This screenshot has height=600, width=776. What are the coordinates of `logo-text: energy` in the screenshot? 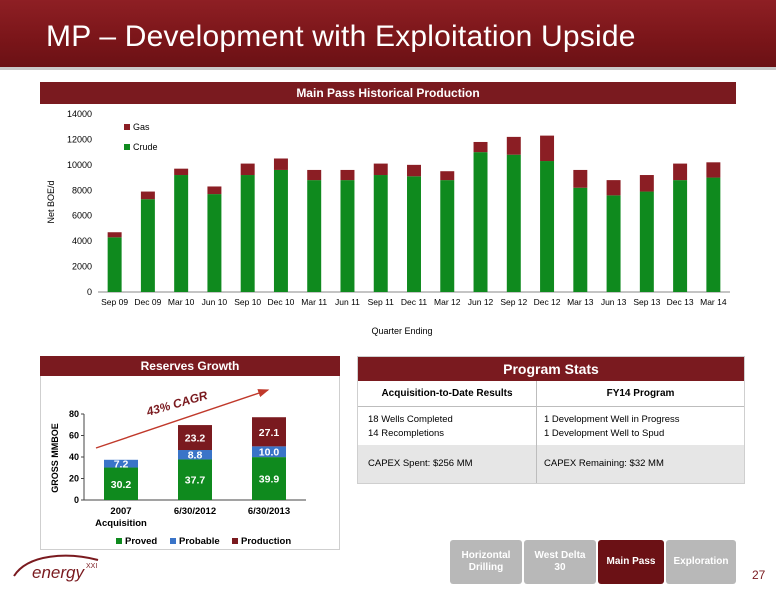 It's located at (58, 572).